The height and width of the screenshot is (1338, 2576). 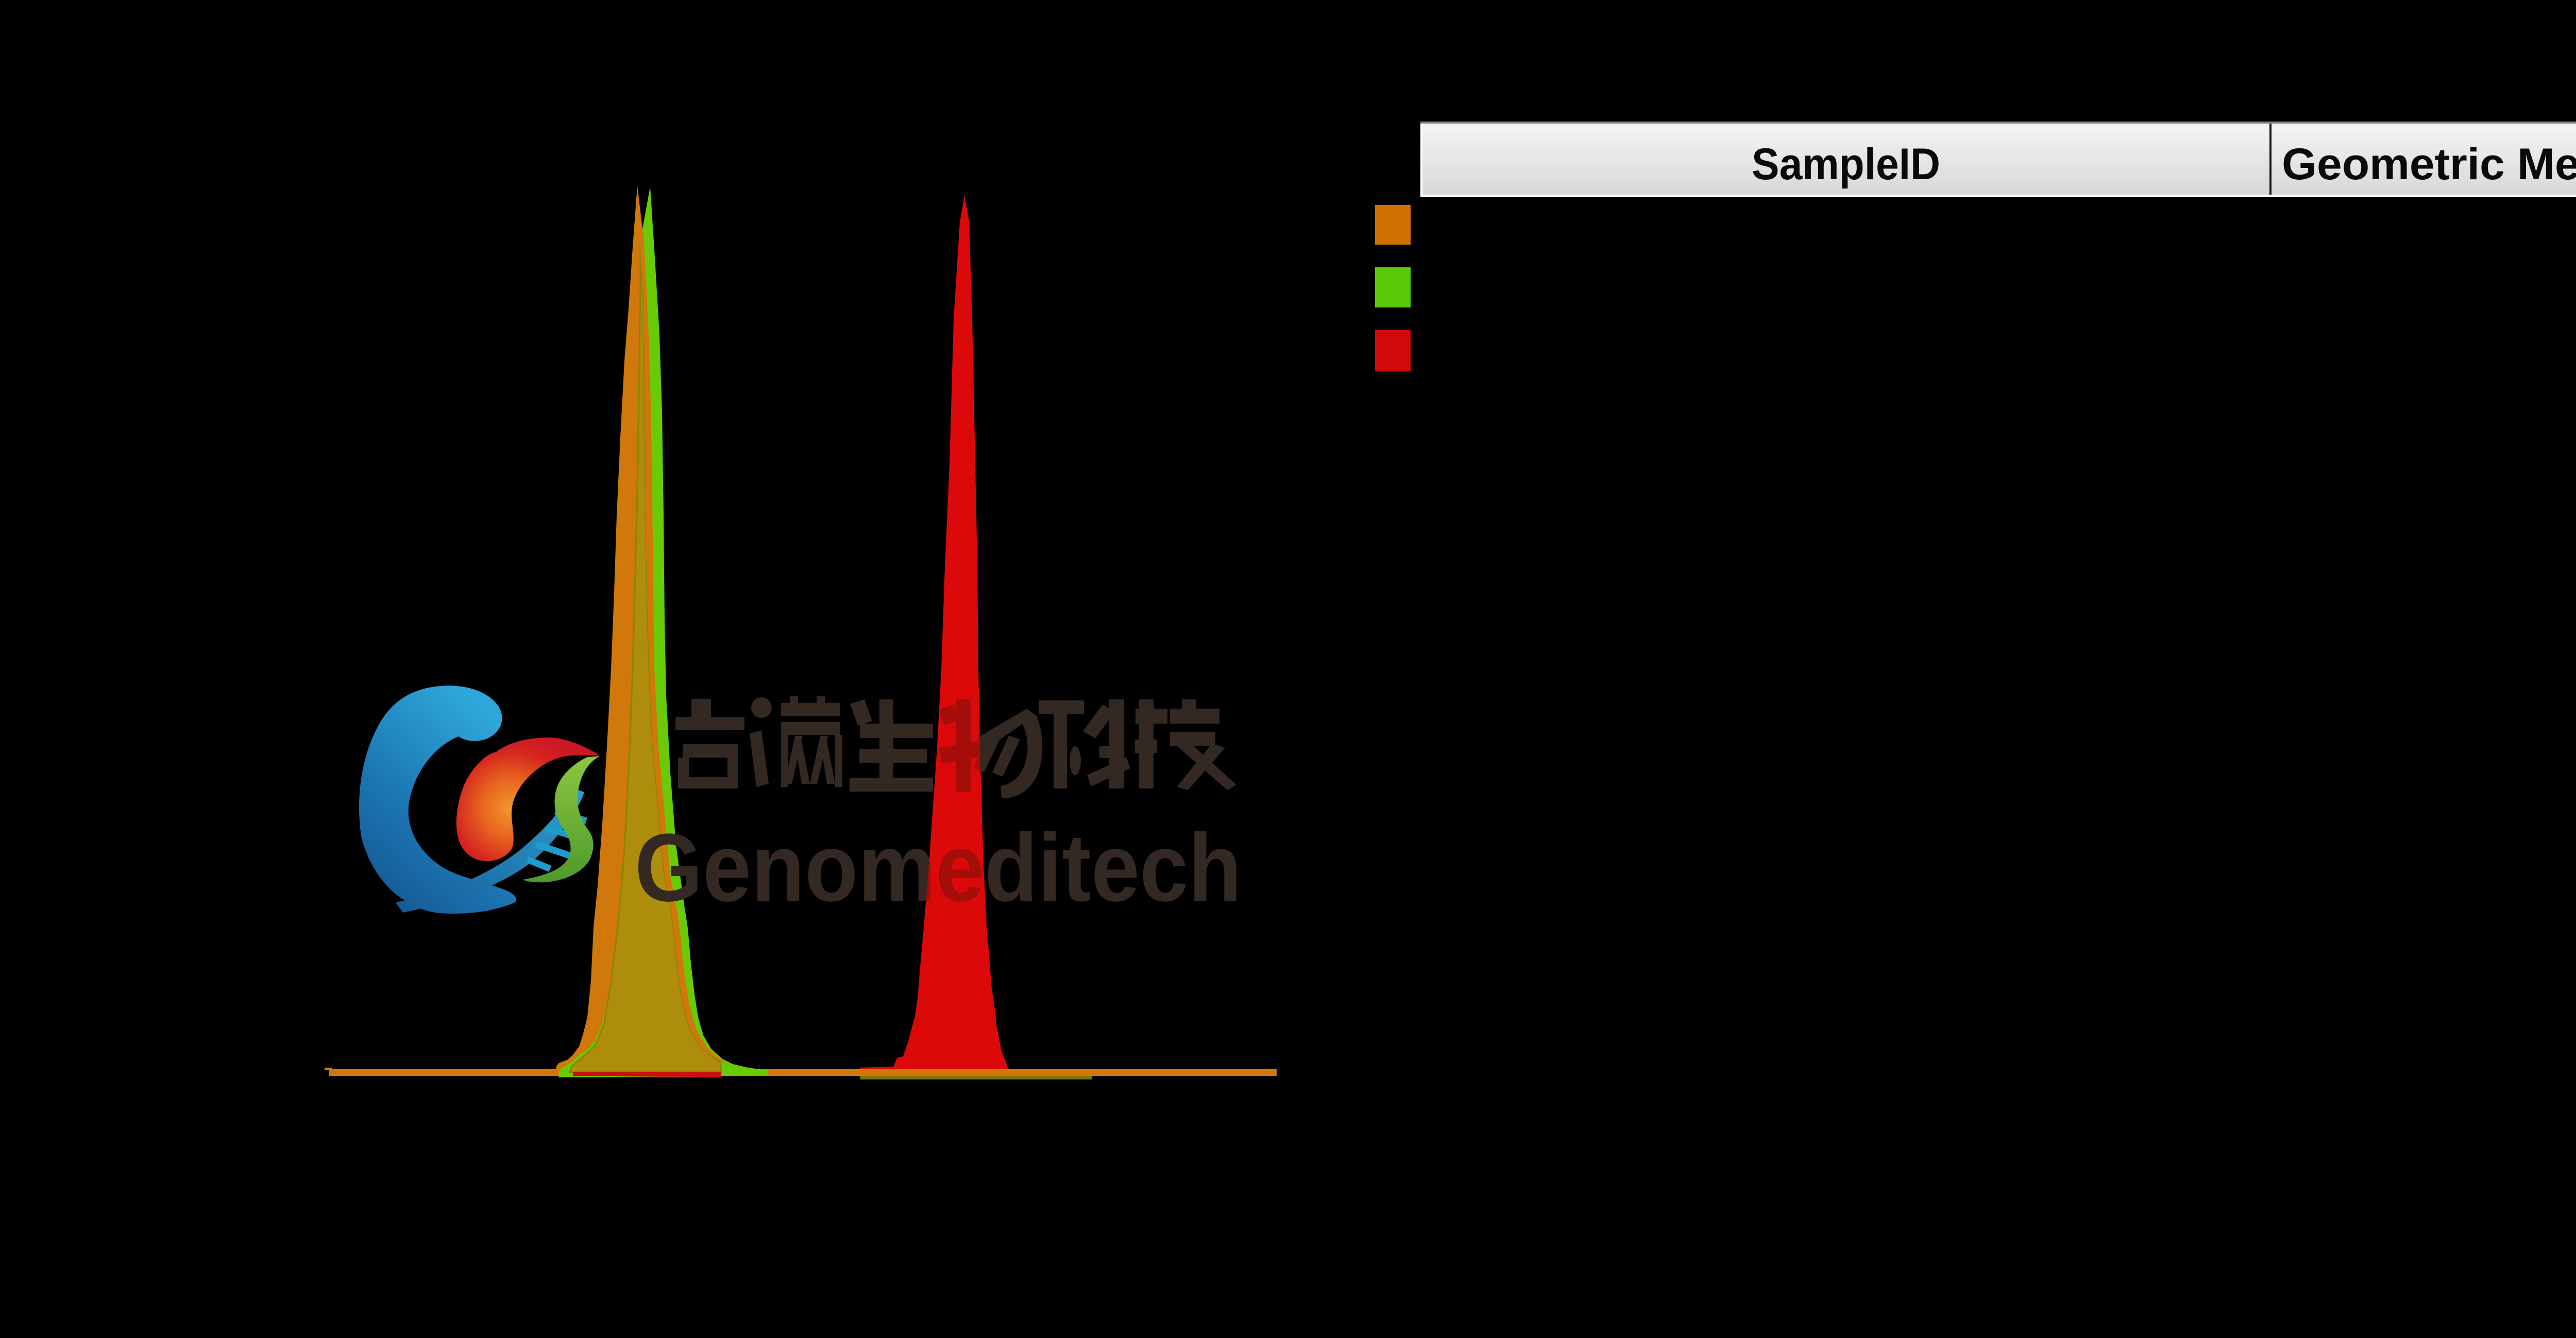 I want to click on svg-text: SampleID, so click(x=1846, y=164).